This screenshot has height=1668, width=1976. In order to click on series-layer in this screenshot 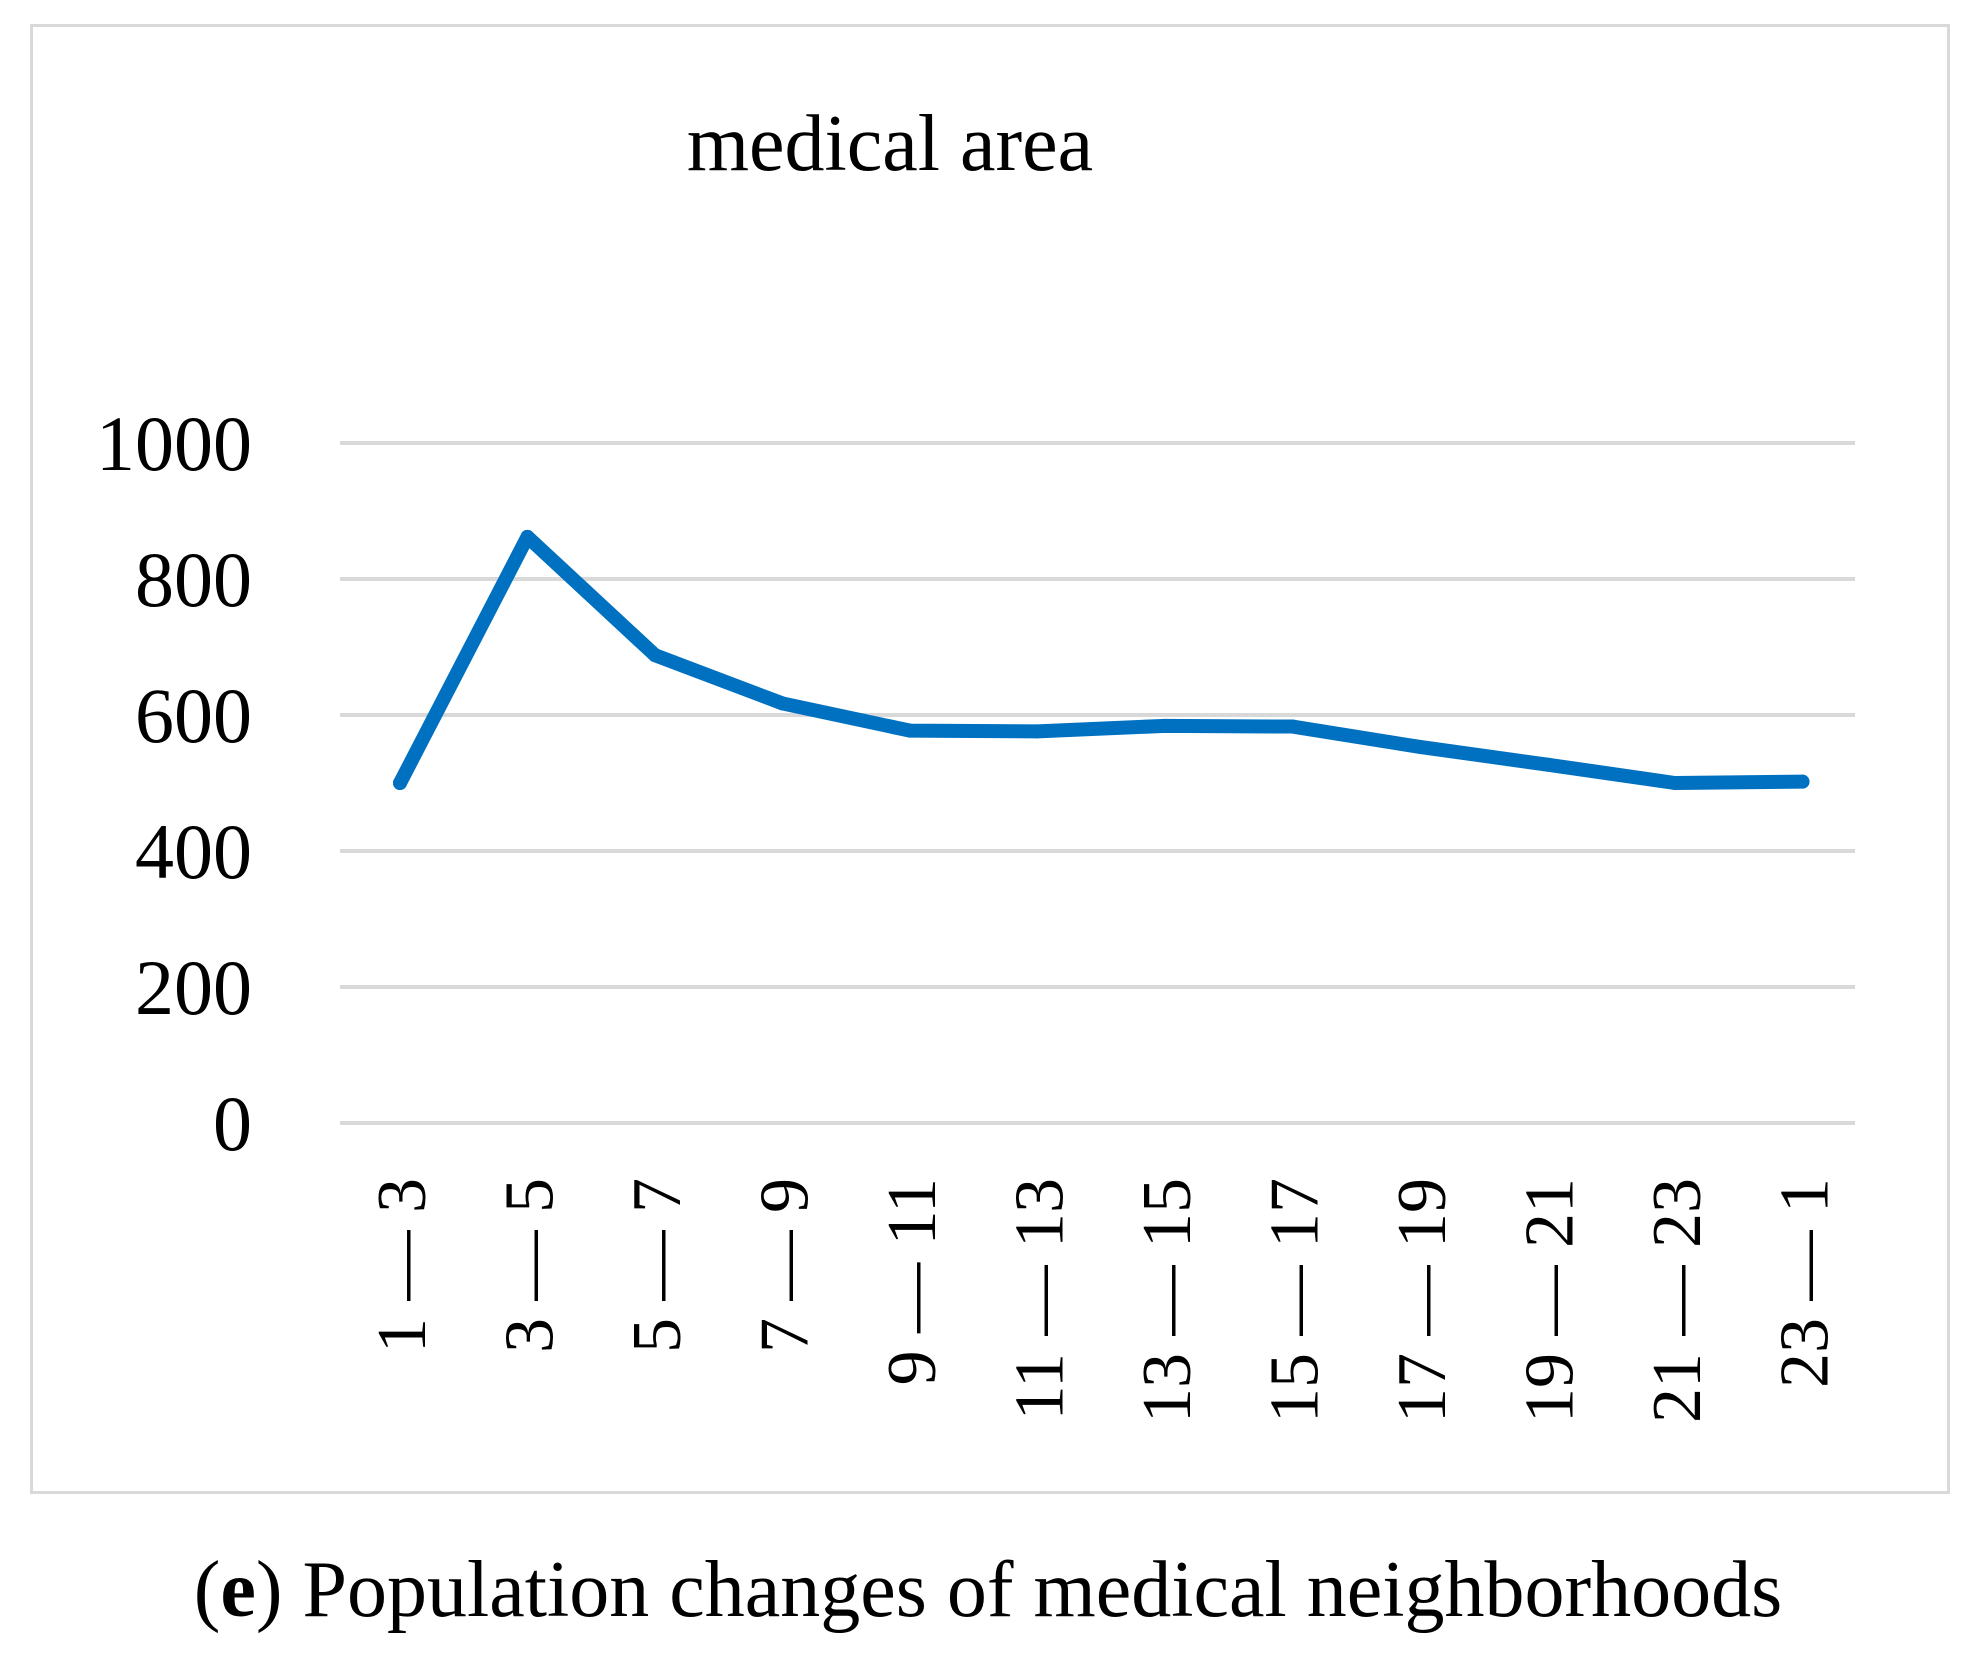, I will do `click(1101, 659)`.